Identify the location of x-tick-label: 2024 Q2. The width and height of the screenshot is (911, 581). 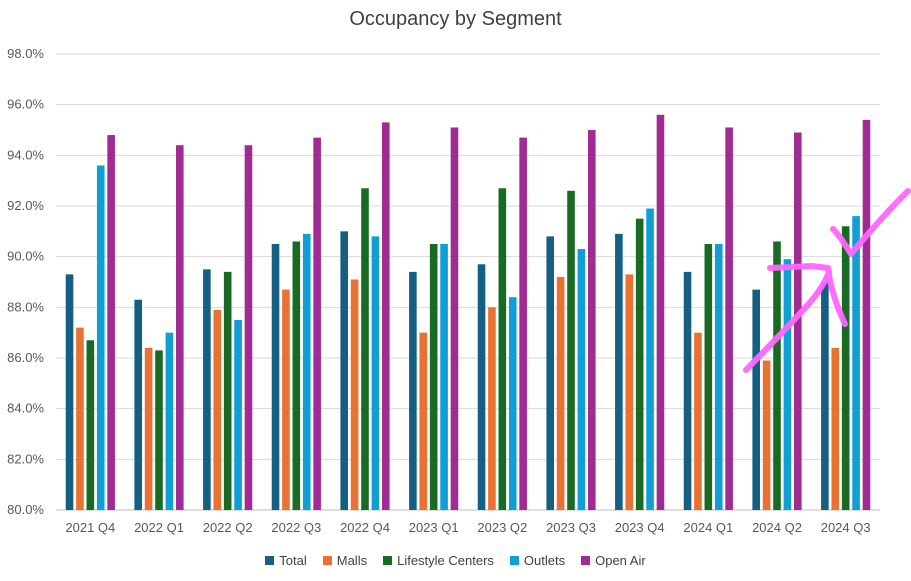
(777, 527).